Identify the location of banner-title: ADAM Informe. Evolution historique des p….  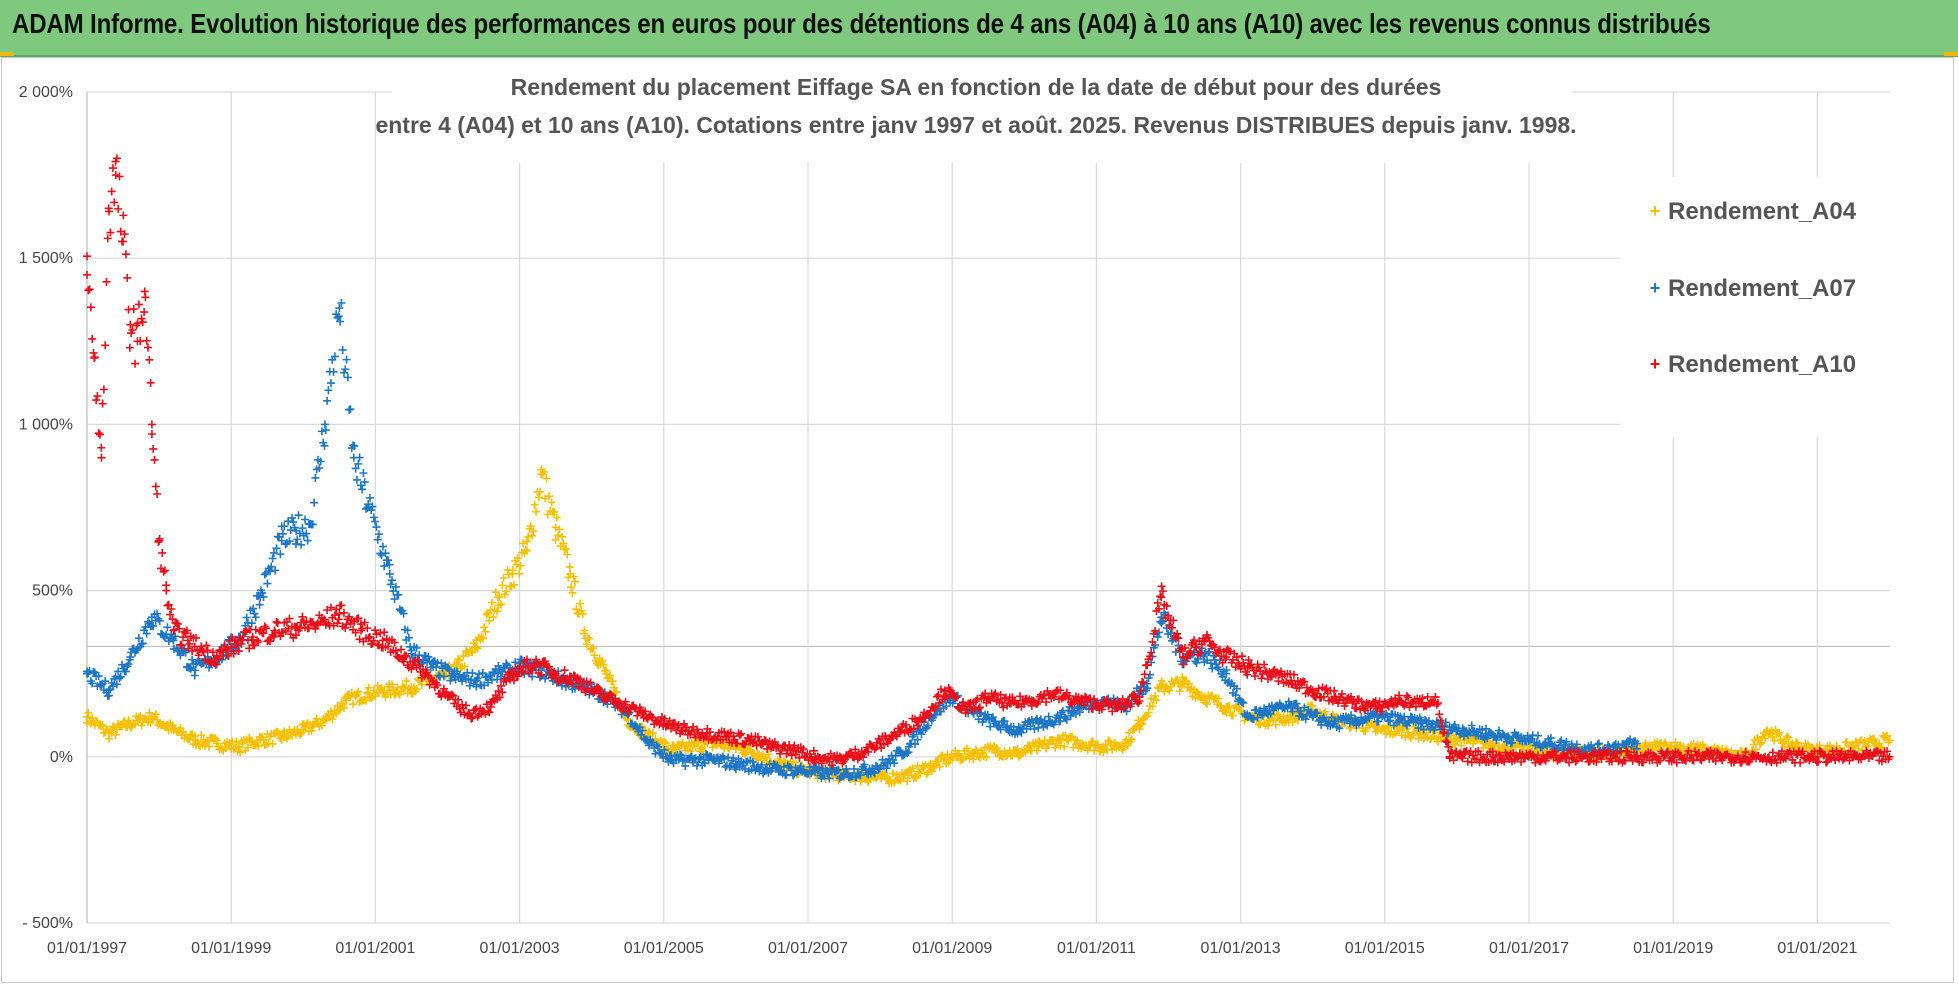
(861, 23).